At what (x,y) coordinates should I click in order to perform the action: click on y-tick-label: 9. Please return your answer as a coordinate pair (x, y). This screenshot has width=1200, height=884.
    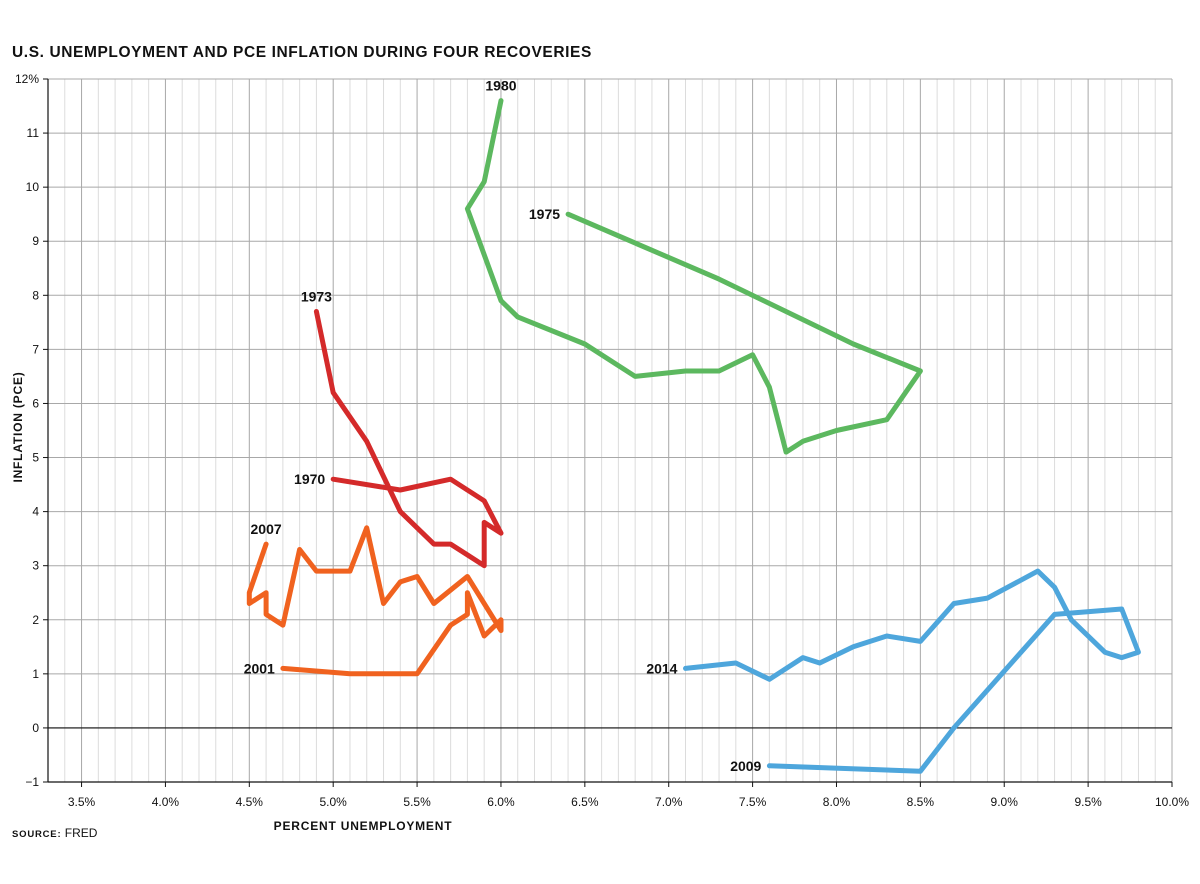
    Looking at the image, I should click on (35, 241).